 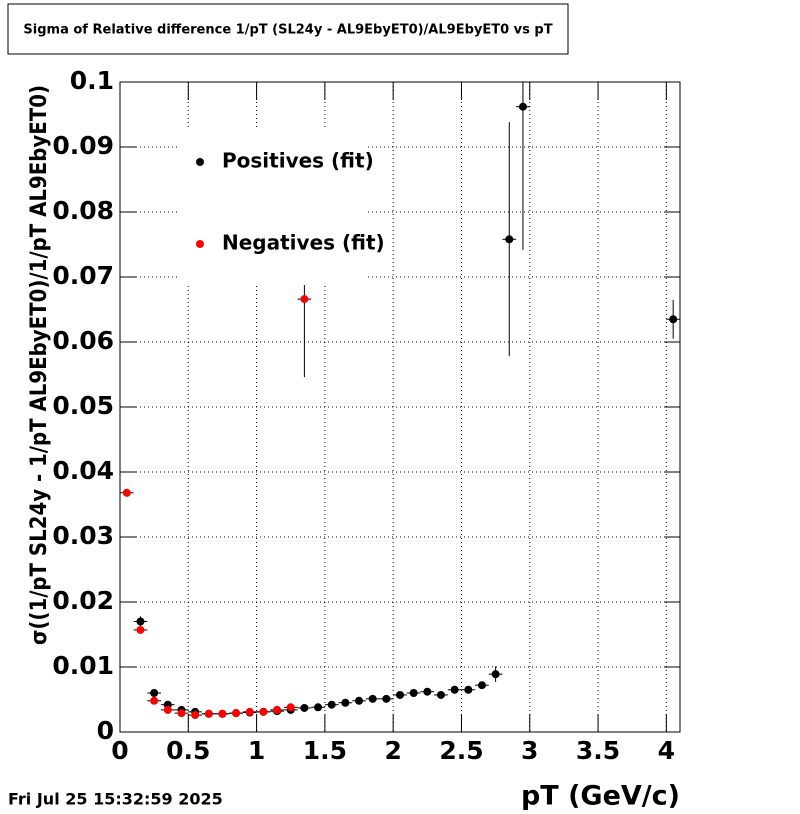 What do you see at coordinates (325, 750) in the screenshot?
I see `x-tick-label: 1.5` at bounding box center [325, 750].